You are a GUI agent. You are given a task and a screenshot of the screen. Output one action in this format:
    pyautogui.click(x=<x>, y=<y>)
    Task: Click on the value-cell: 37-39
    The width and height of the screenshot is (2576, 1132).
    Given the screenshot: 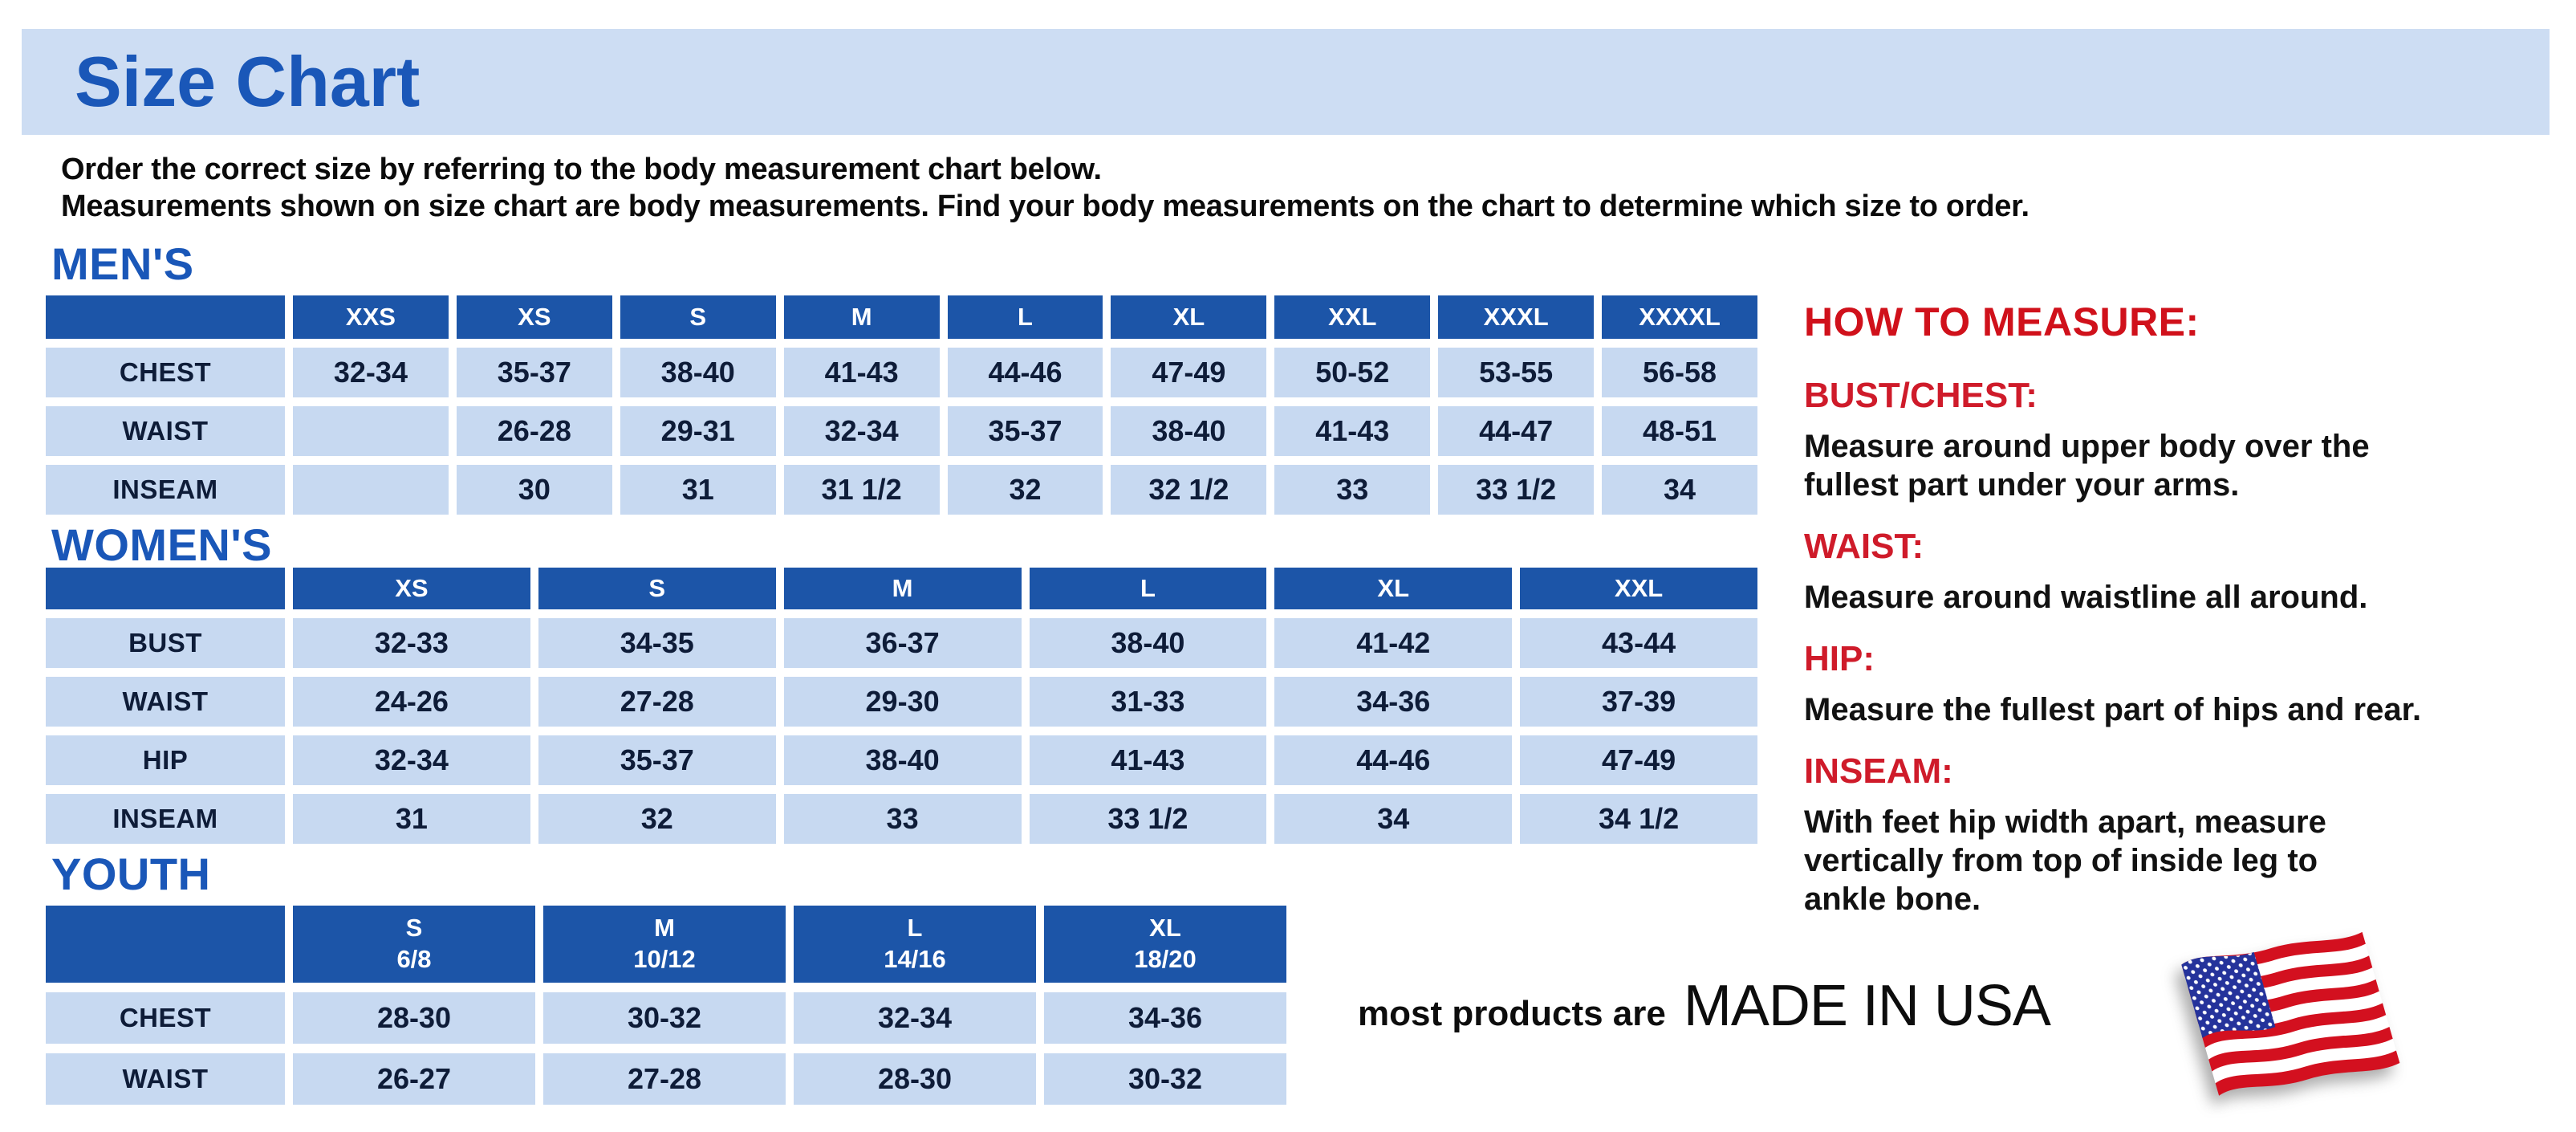 What is the action you would take?
    pyautogui.click(x=1639, y=702)
    